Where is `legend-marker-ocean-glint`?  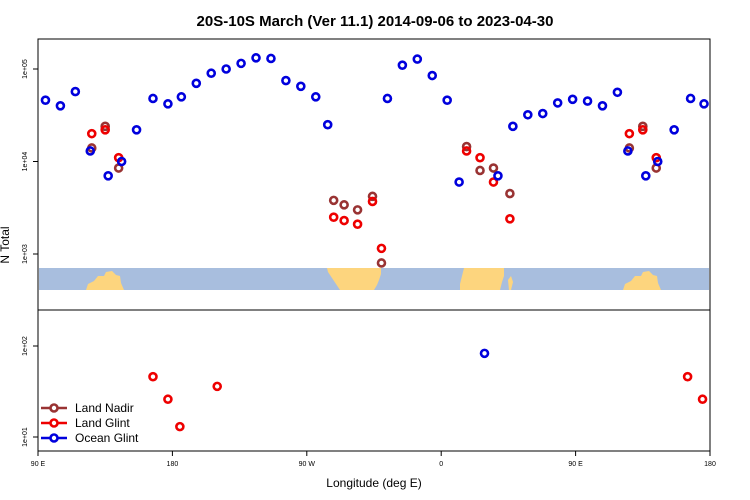 legend-marker-ocean-glint is located at coordinates (54, 438).